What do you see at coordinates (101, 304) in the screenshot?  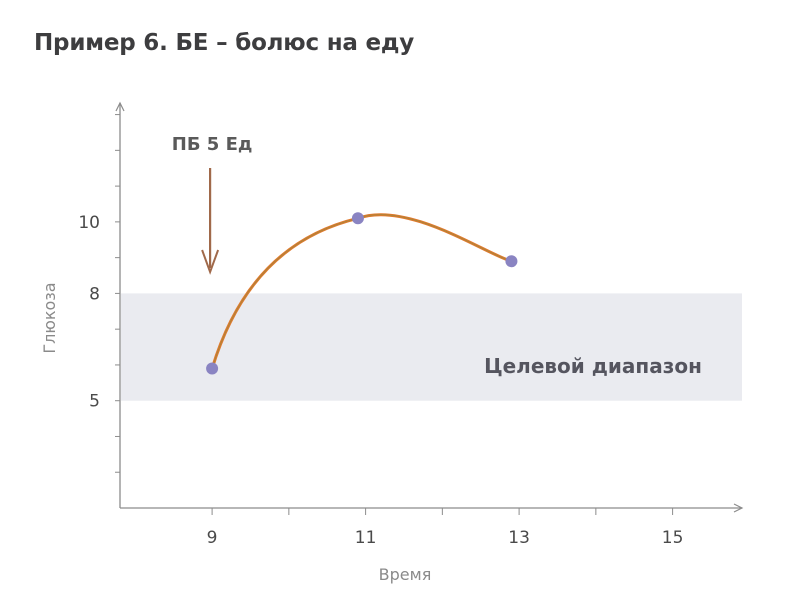 I see `y-axis: 5 8 10` at bounding box center [101, 304].